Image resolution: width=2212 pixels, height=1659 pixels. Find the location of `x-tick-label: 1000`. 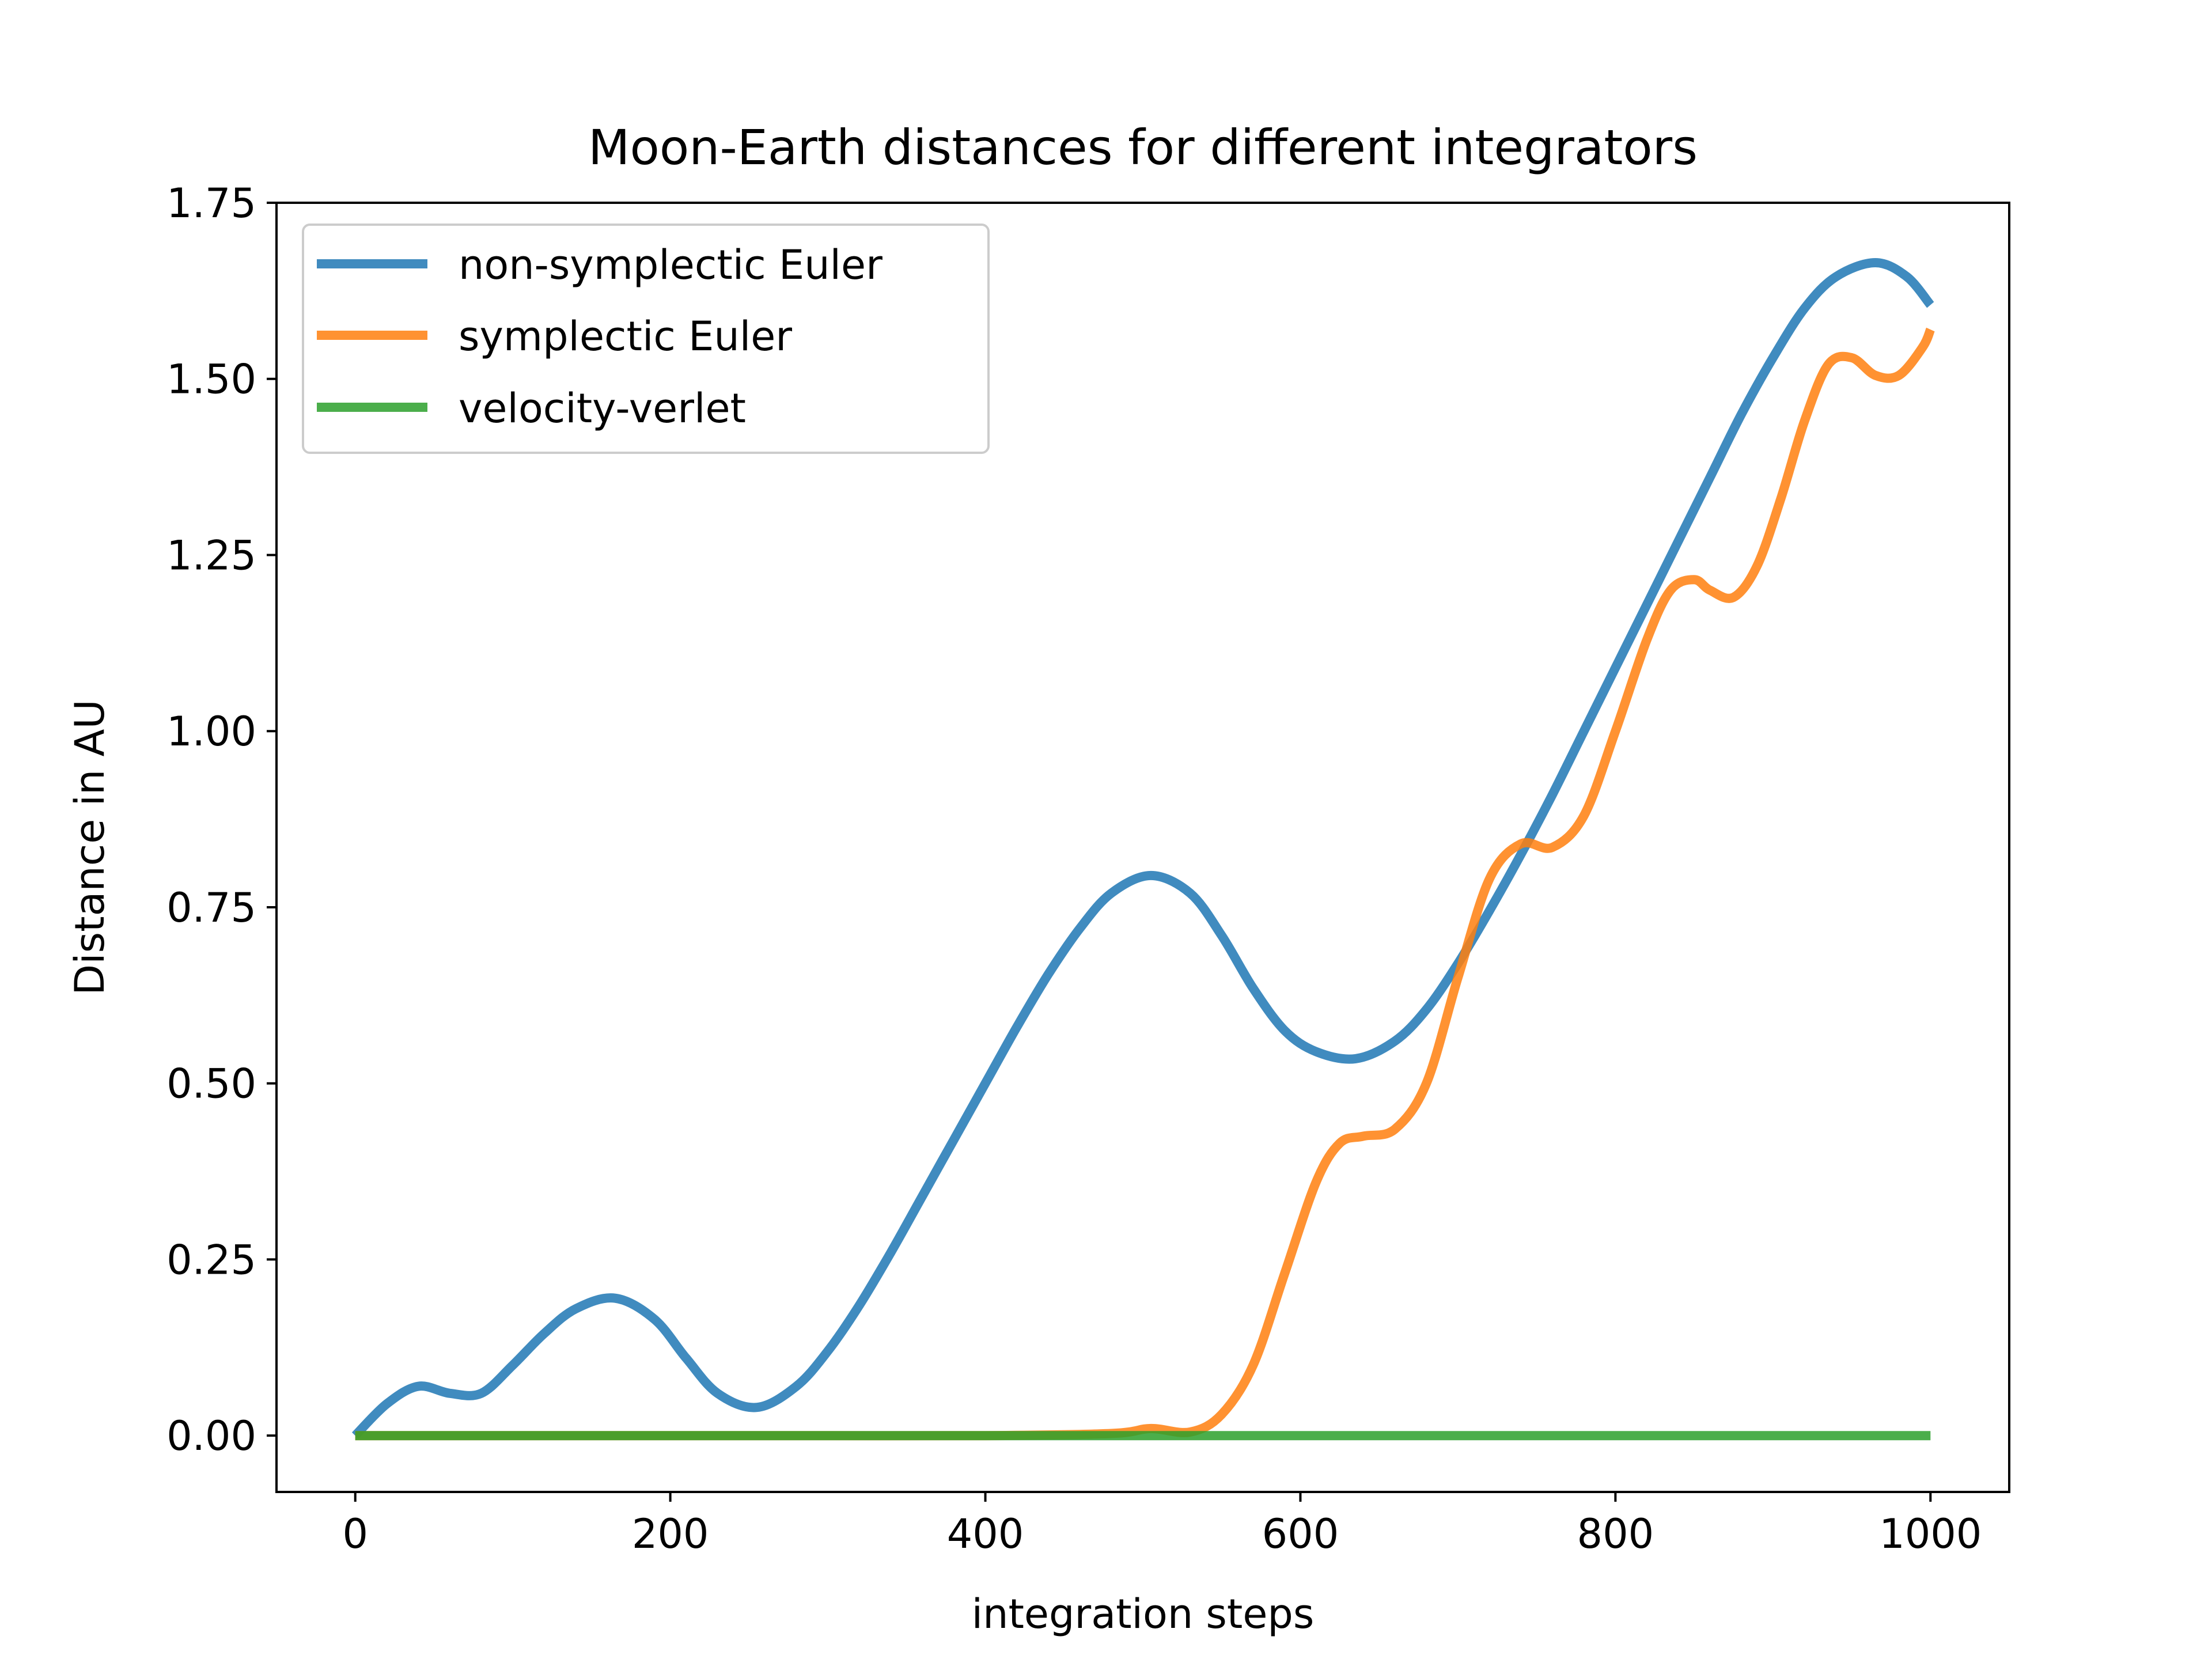

x-tick-label: 1000 is located at coordinates (1930, 1534).